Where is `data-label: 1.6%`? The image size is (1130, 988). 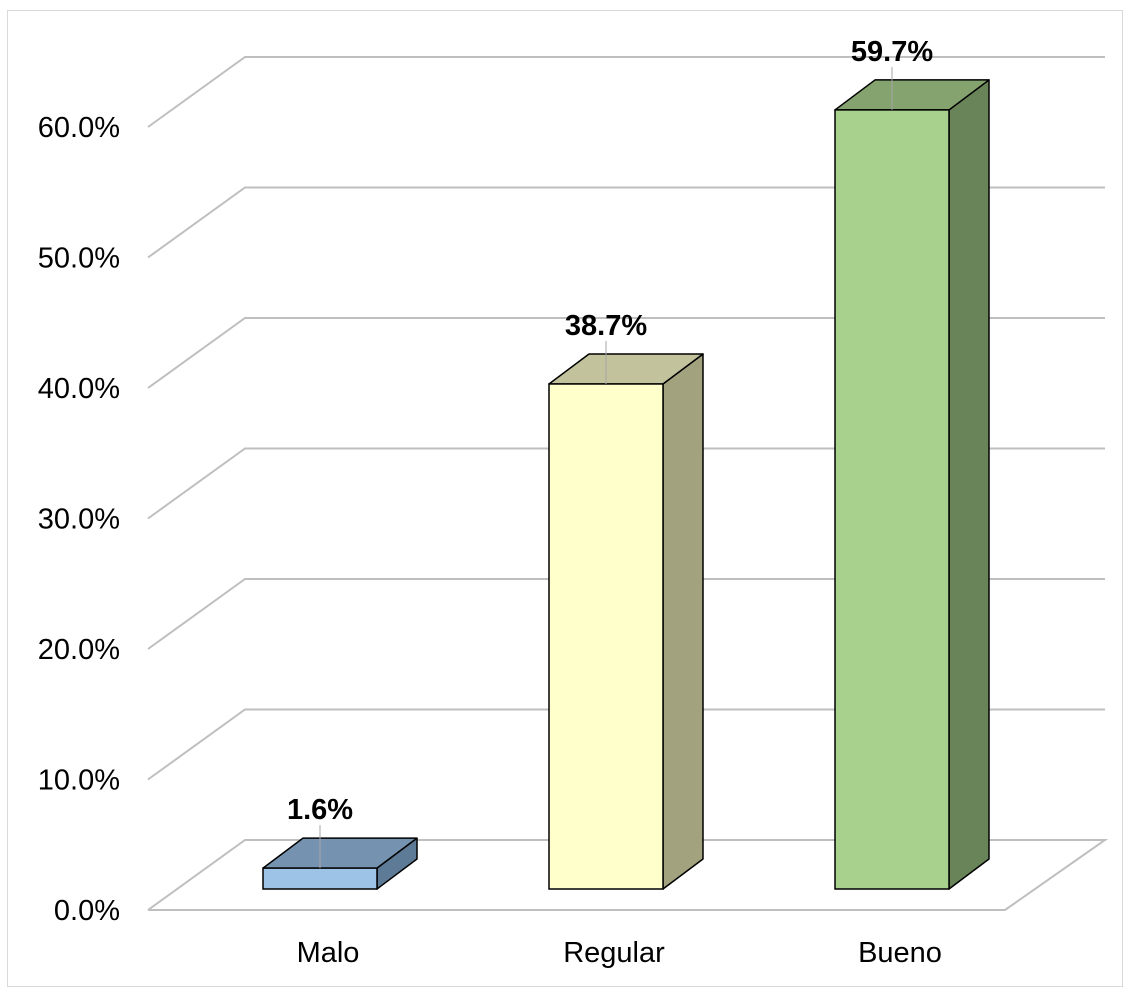
data-label: 1.6% is located at coordinates (320, 810).